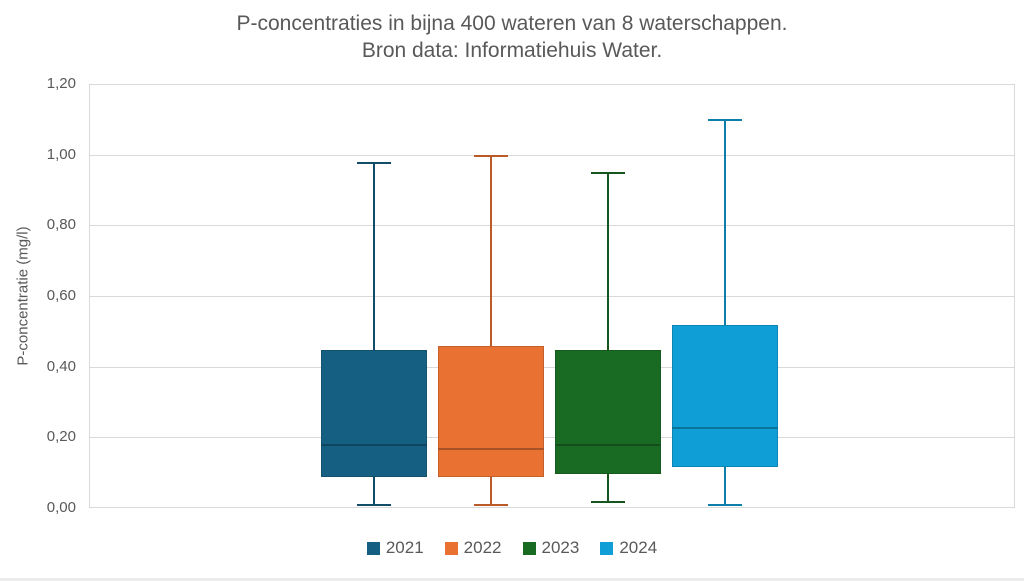 The width and height of the screenshot is (1024, 581). Describe the element at coordinates (512, 579) in the screenshot. I see `chart-bottom-edge` at that location.